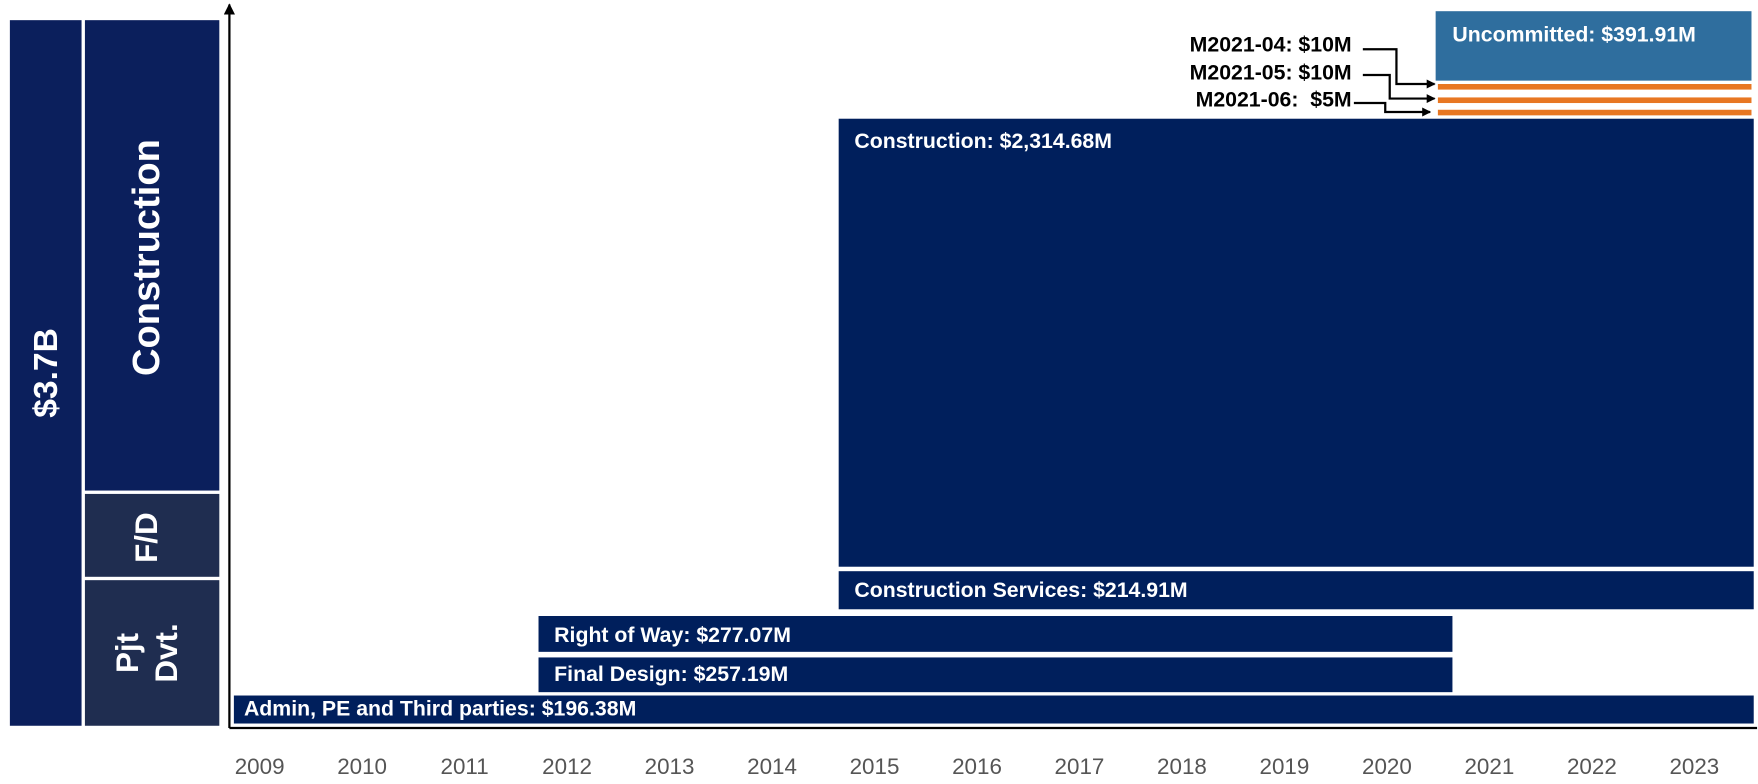 This screenshot has height=784, width=1758. I want to click on year-label: 2022, so click(1592, 766).